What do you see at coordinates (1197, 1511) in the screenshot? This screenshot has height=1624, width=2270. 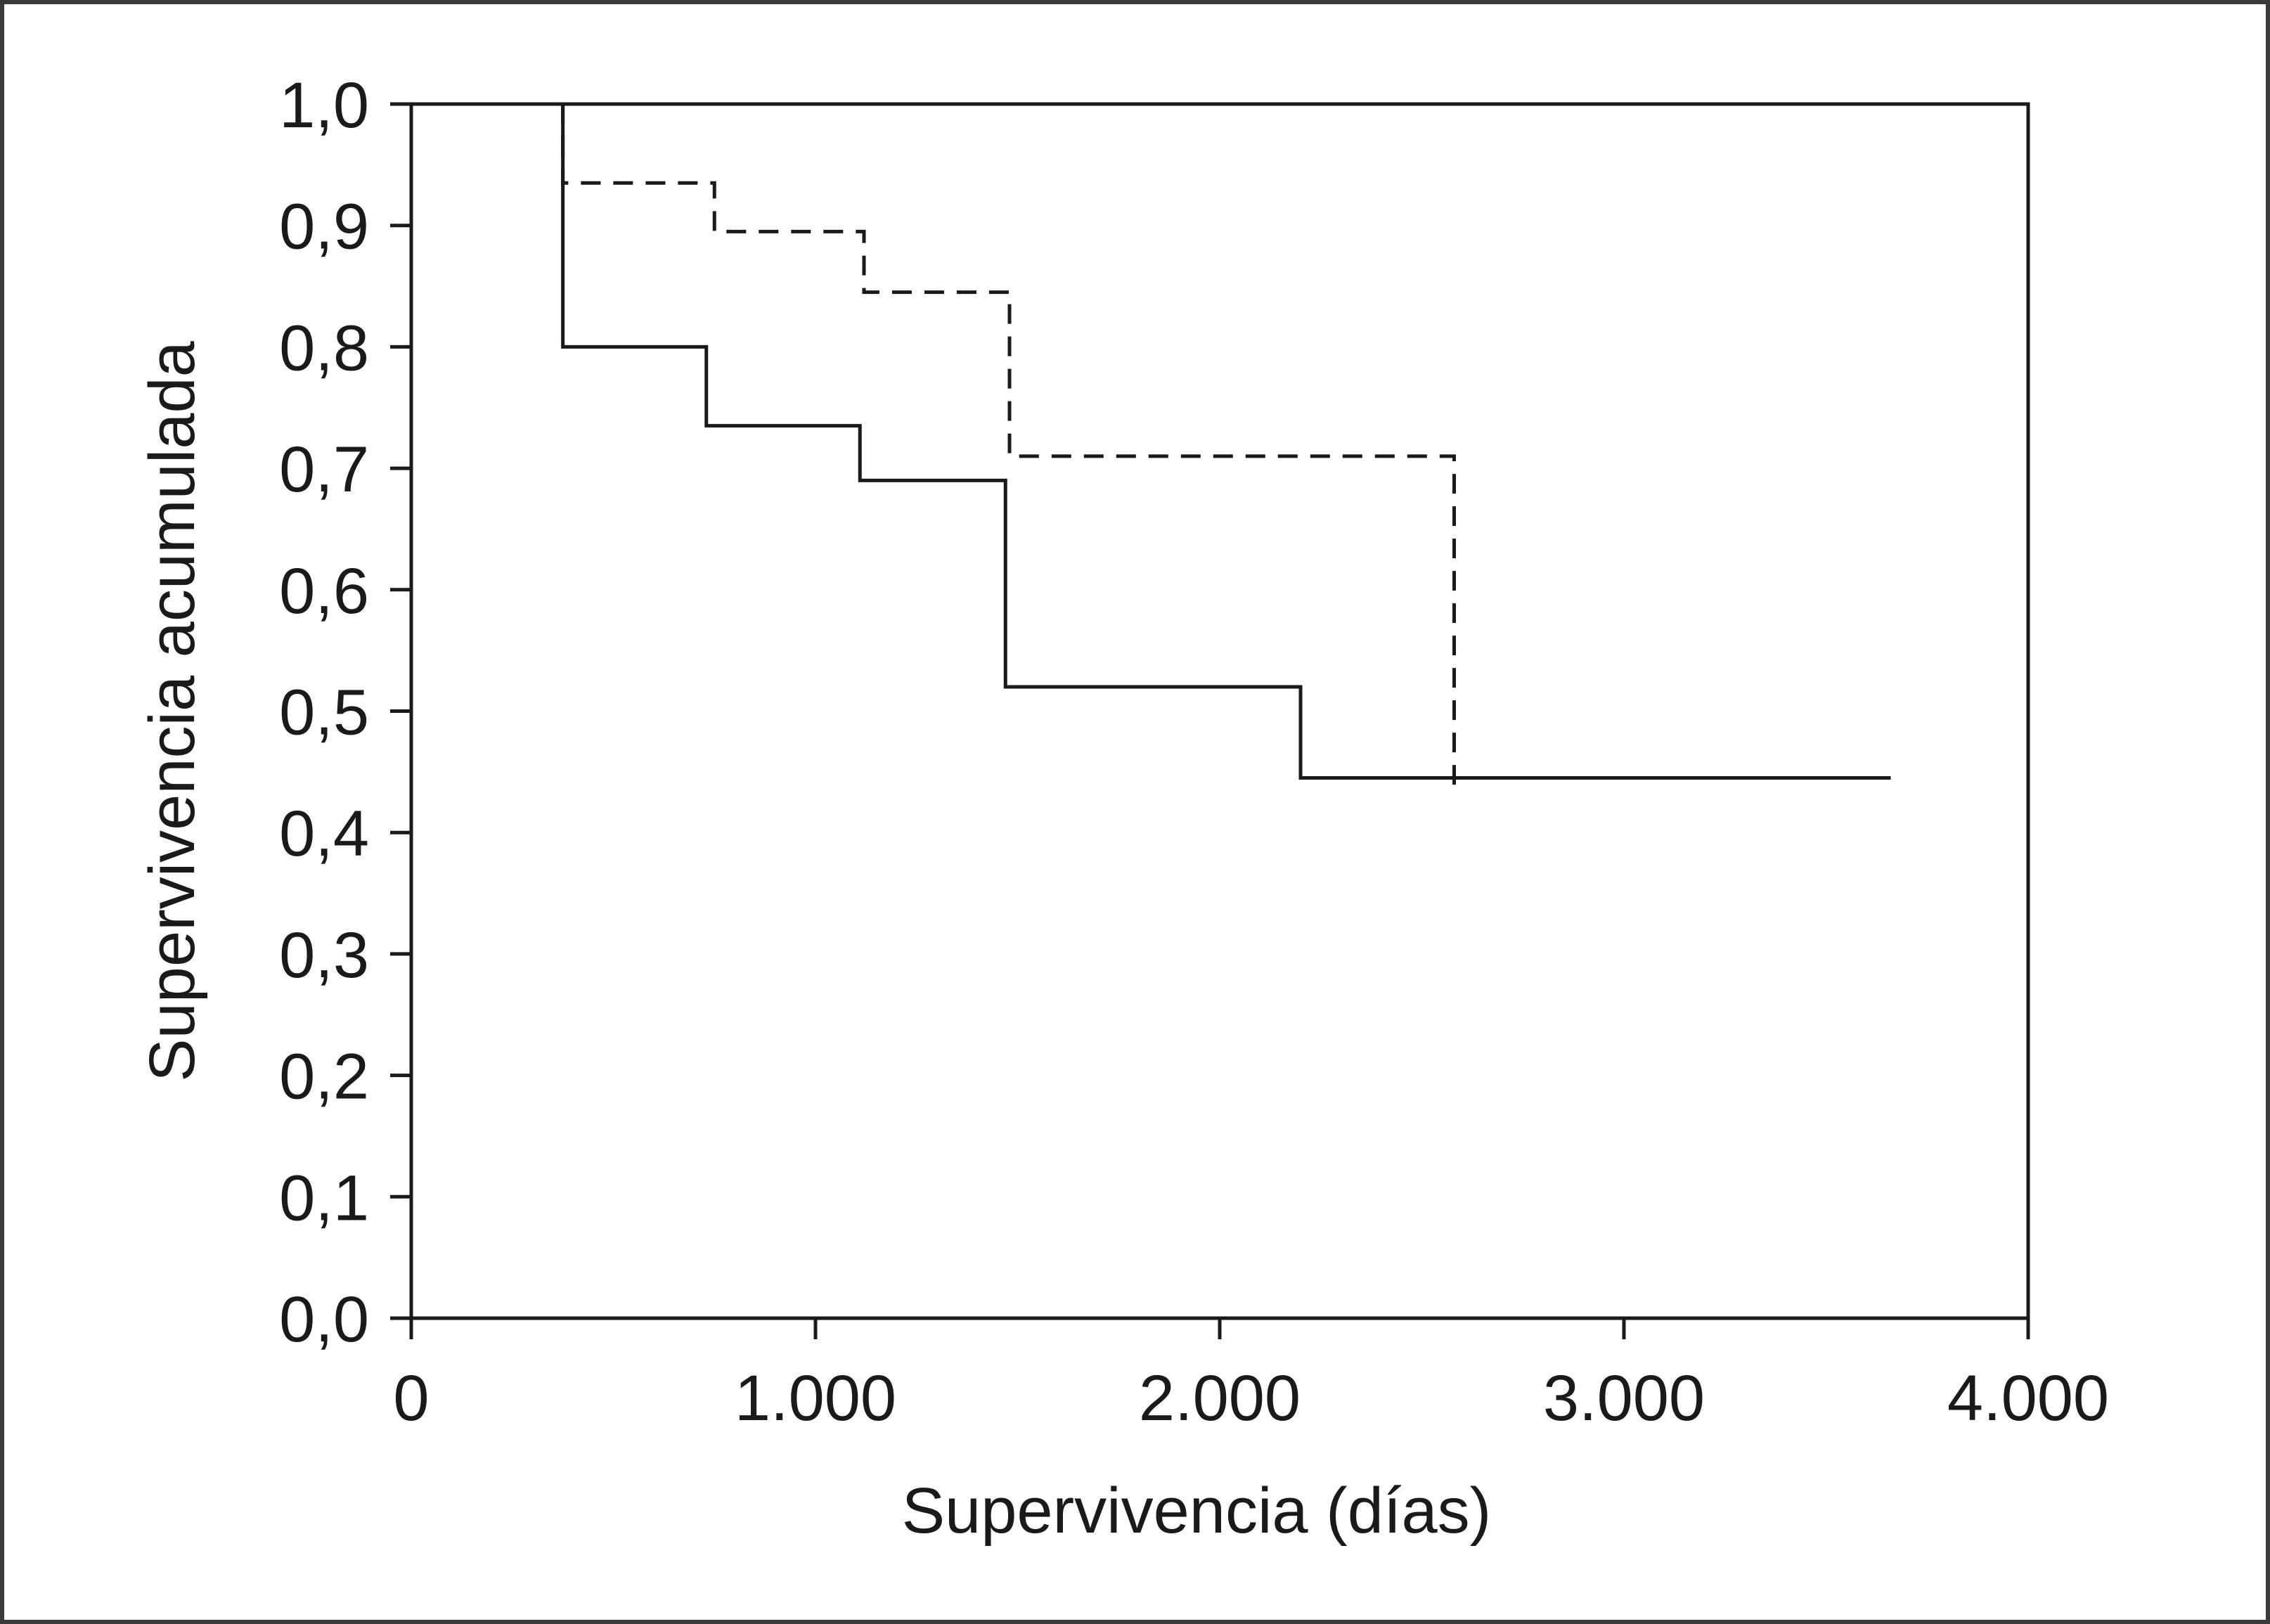 I see `x-axis-title: Supervivencia (días)` at bounding box center [1197, 1511].